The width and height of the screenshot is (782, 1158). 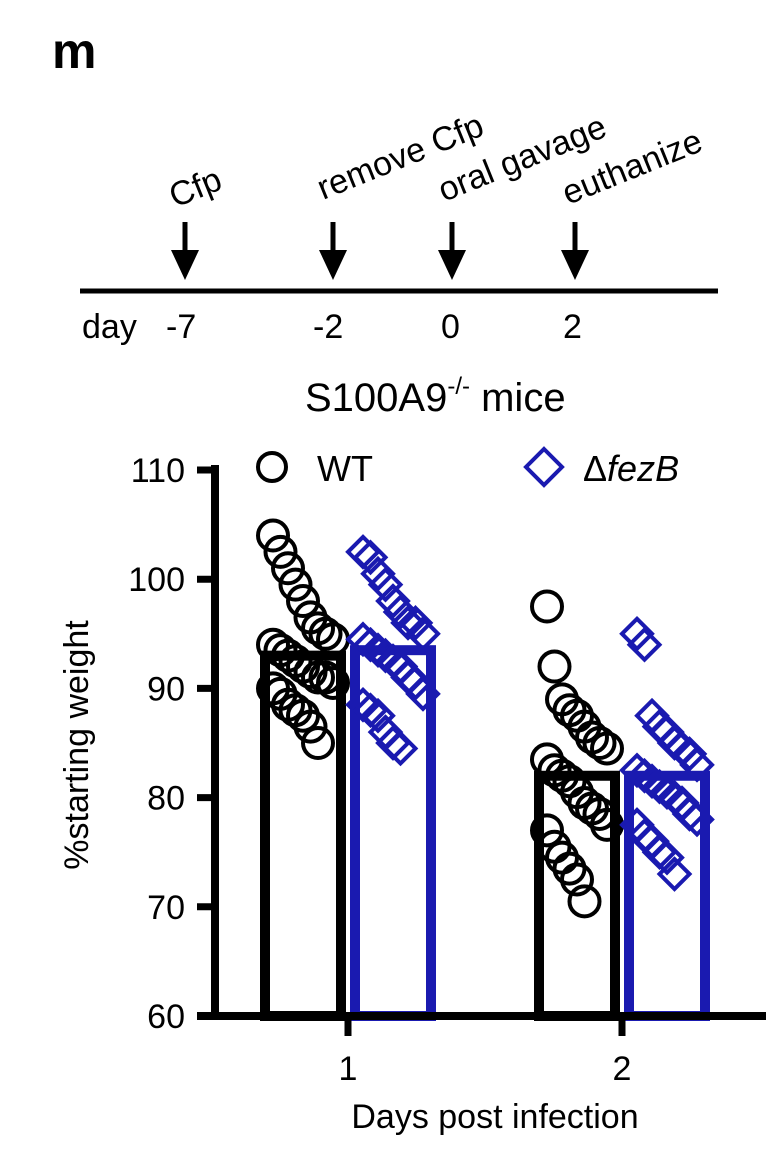 I want to click on chart-title-main: S100A9, so click(x=376, y=398).